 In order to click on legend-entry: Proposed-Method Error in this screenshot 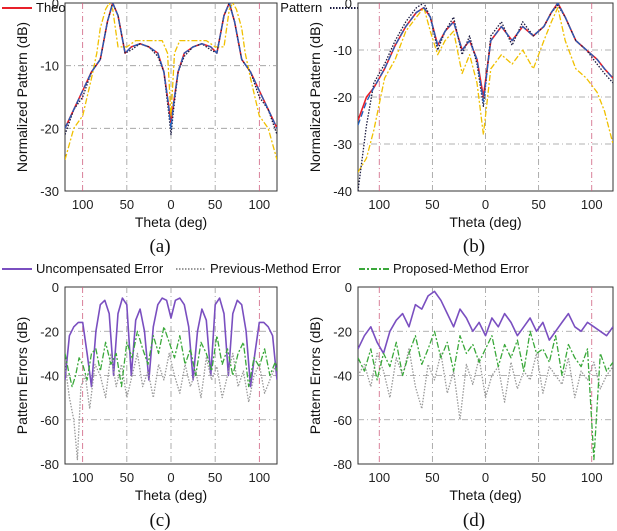, I will do `click(444, 268)`.